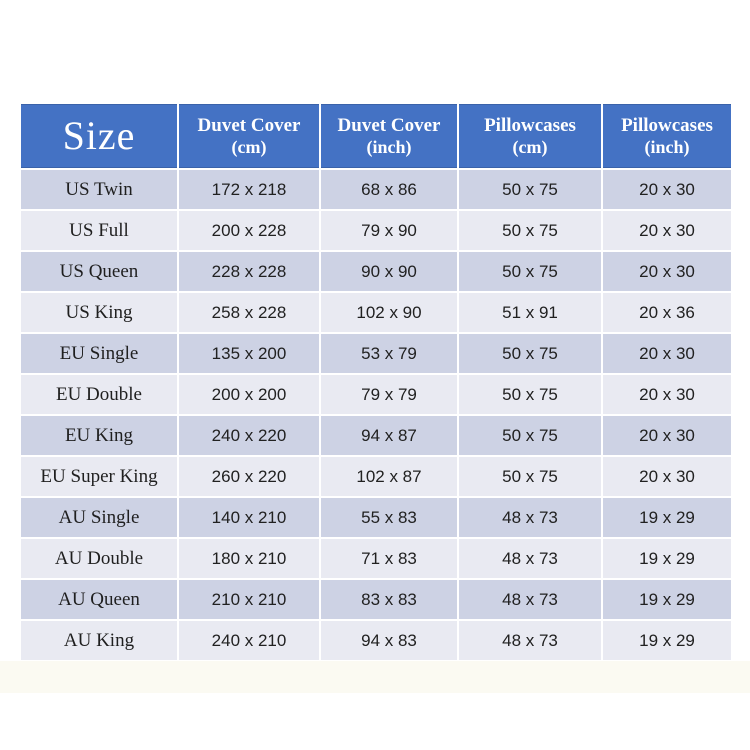  I want to click on column-header-title: Size, so click(99, 135).